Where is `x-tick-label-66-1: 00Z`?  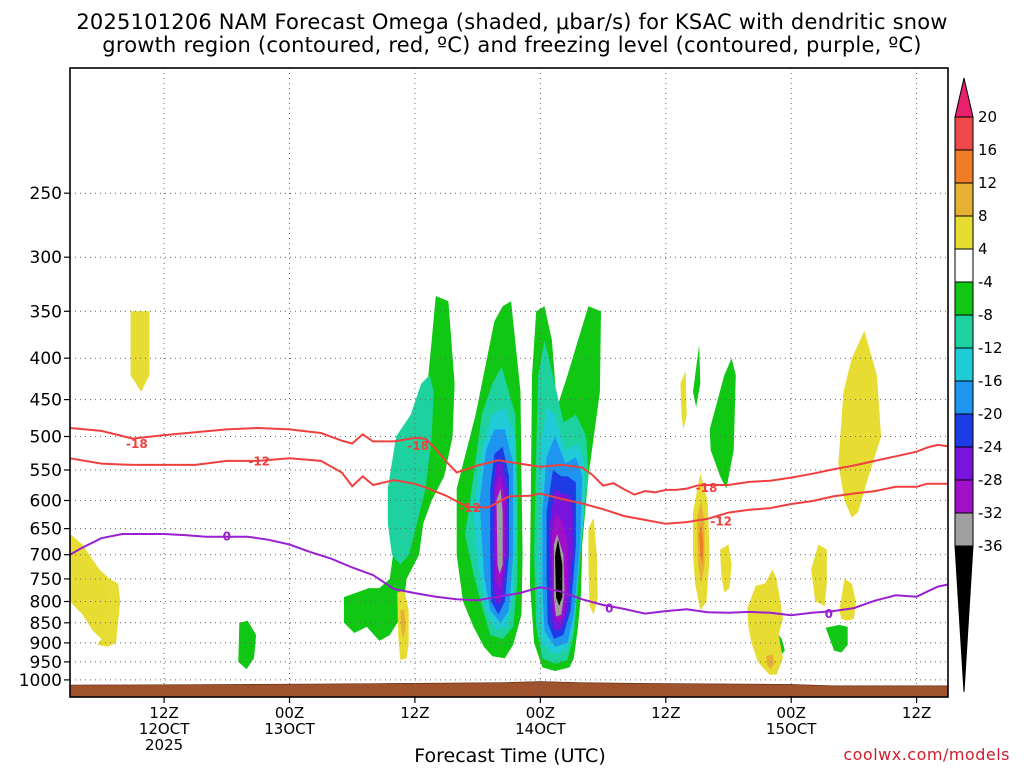 x-tick-label-66-1: 00Z is located at coordinates (791, 713).